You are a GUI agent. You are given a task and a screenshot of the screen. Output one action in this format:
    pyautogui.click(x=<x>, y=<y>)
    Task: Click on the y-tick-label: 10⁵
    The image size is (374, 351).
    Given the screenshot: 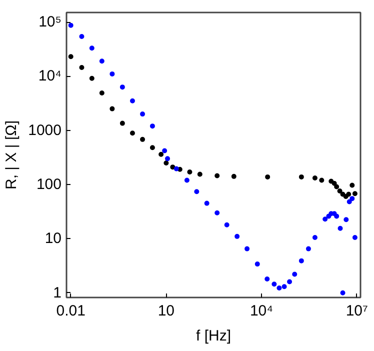 What is the action you would take?
    pyautogui.click(x=50, y=22)
    